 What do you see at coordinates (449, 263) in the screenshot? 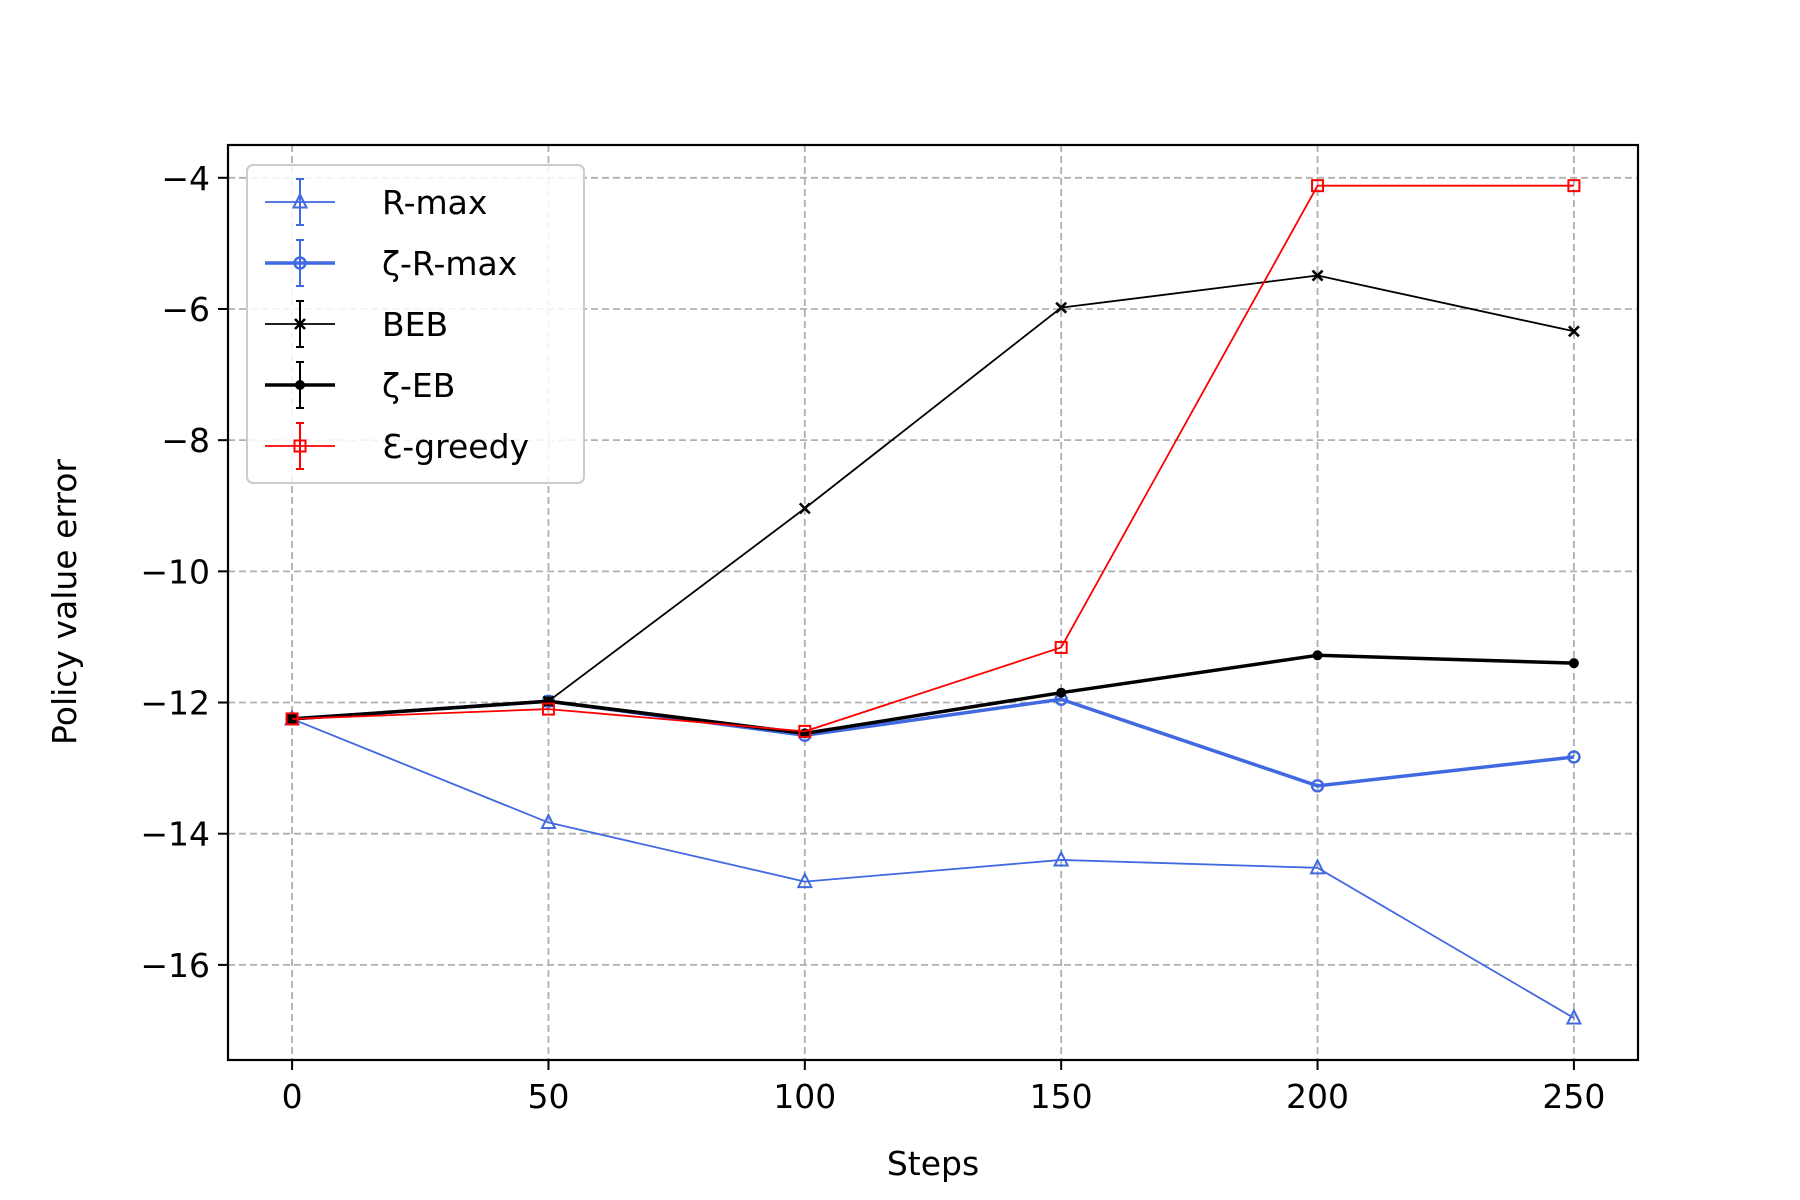
I see `legend-label: ζ-R-max` at bounding box center [449, 263].